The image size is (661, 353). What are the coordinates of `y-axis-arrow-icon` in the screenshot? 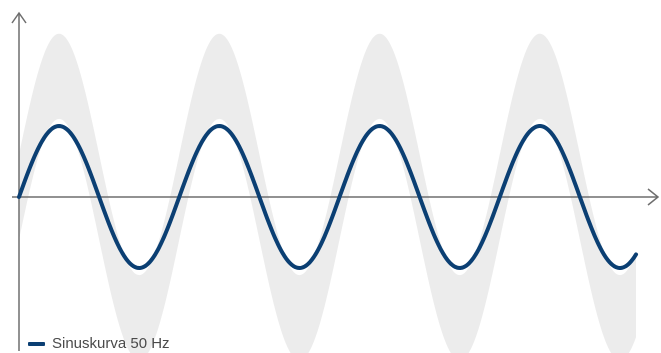 It's located at (19, 17).